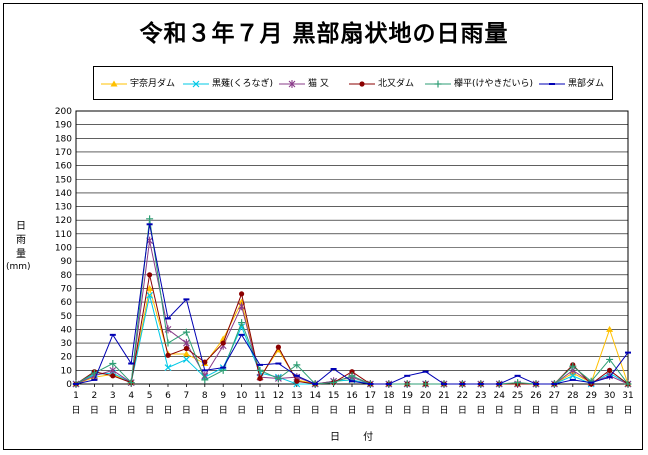 The image size is (648, 455). What do you see at coordinates (63, 194) in the screenshot?
I see `y-tick-label: 140` at bounding box center [63, 194].